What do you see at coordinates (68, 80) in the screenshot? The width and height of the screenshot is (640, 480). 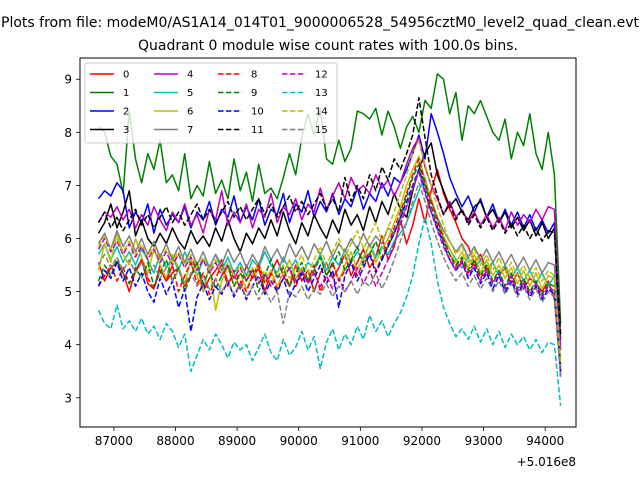 I see `y-tick-label: 9` at bounding box center [68, 80].